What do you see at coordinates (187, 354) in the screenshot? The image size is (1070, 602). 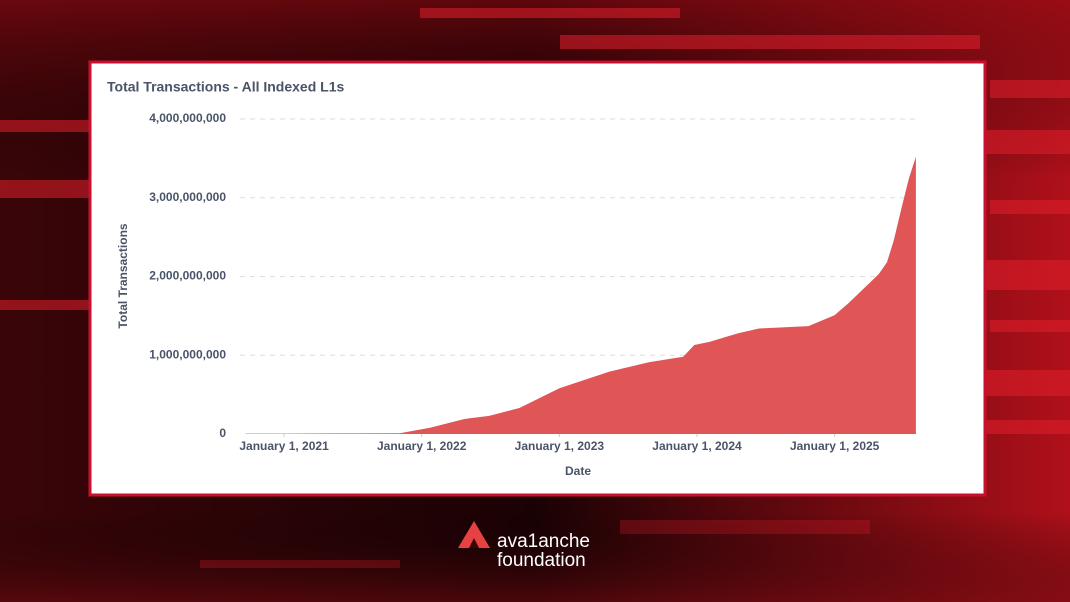 I see `y-tick-label: 1,000,000,000` at bounding box center [187, 354].